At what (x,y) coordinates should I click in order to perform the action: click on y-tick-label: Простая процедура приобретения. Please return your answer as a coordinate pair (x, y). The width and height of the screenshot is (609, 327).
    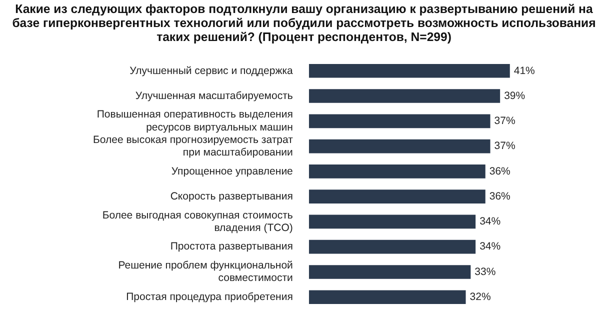
    Looking at the image, I should click on (209, 297).